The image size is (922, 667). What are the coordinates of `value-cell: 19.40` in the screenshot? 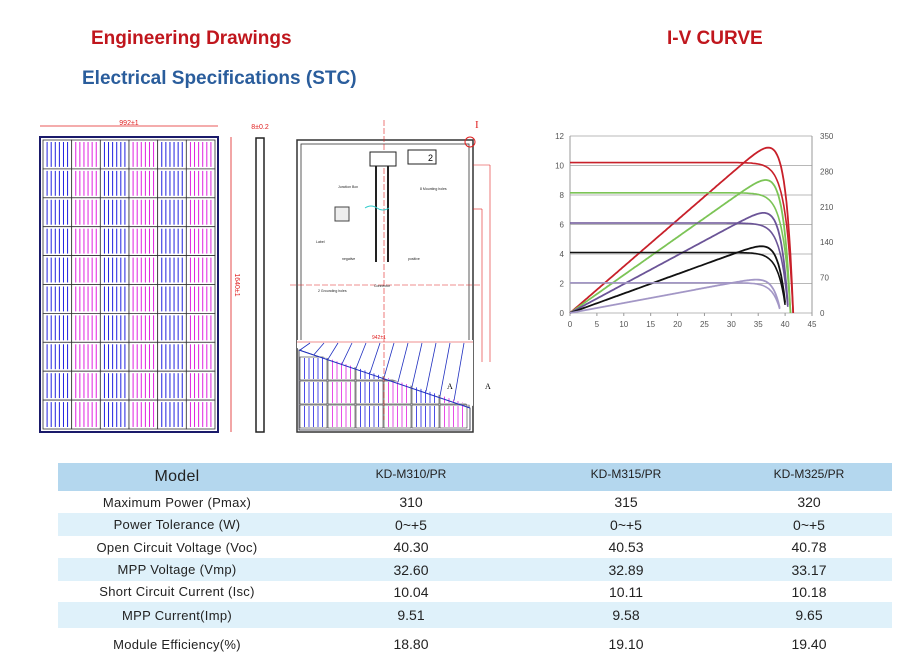 It's located at (809, 644).